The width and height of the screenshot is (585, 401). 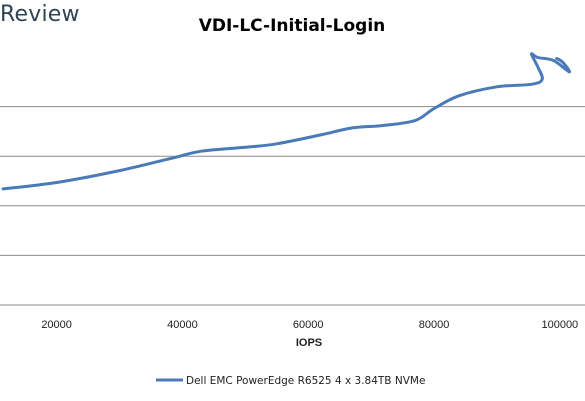 What do you see at coordinates (182, 325) in the screenshot?
I see `x-tick-label-1: 40000` at bounding box center [182, 325].